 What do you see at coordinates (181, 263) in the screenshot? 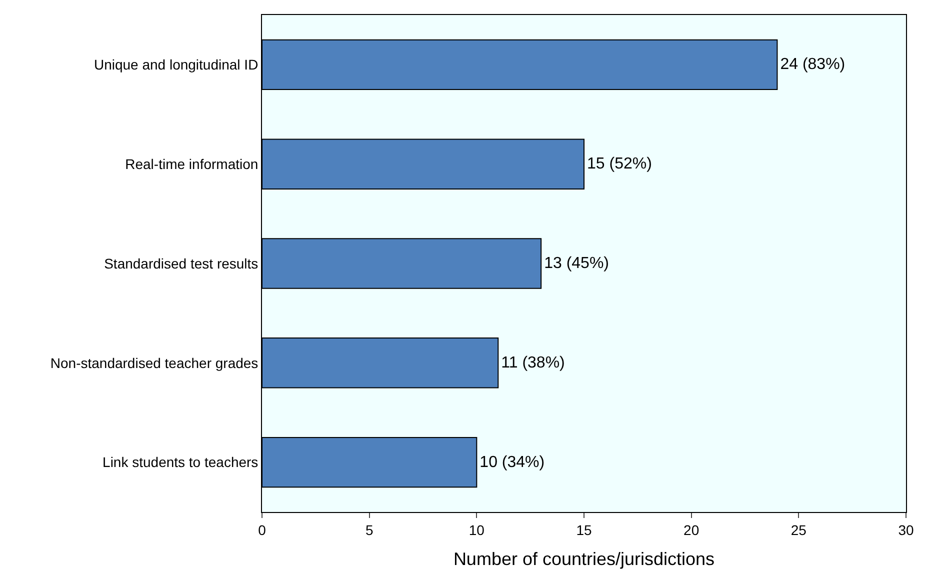
I see `y-tick-label: Standardised test results` at bounding box center [181, 263].